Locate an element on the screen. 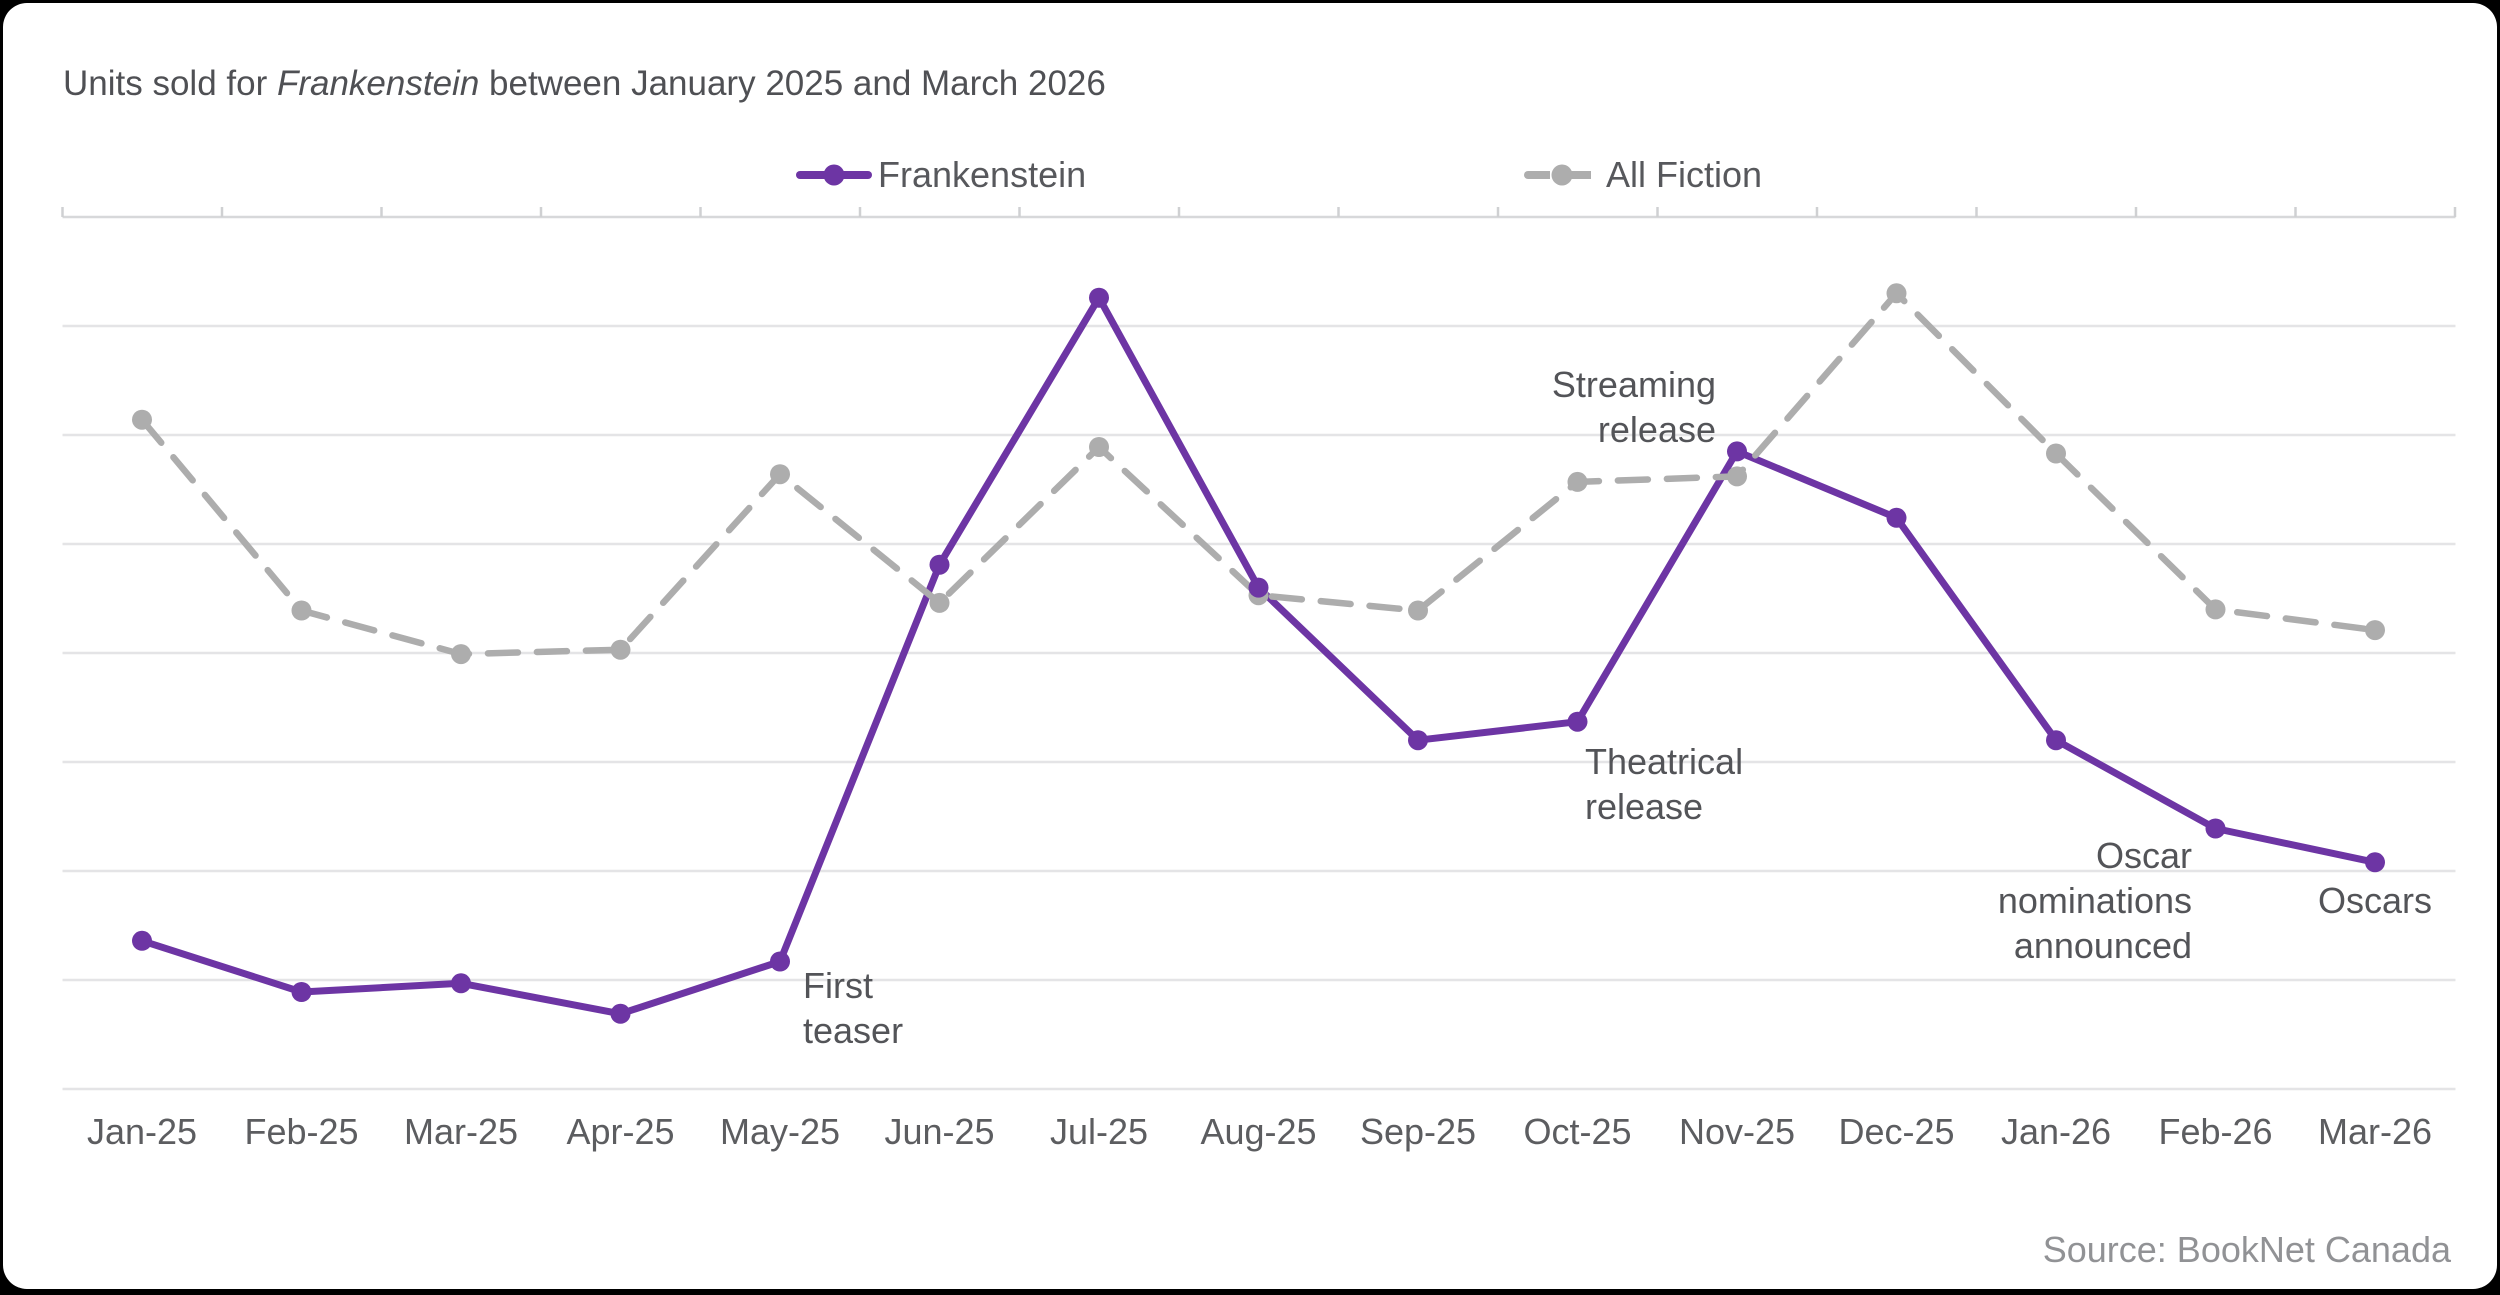  legend-item-all-fiction: All Fiction is located at coordinates (1643, 175).